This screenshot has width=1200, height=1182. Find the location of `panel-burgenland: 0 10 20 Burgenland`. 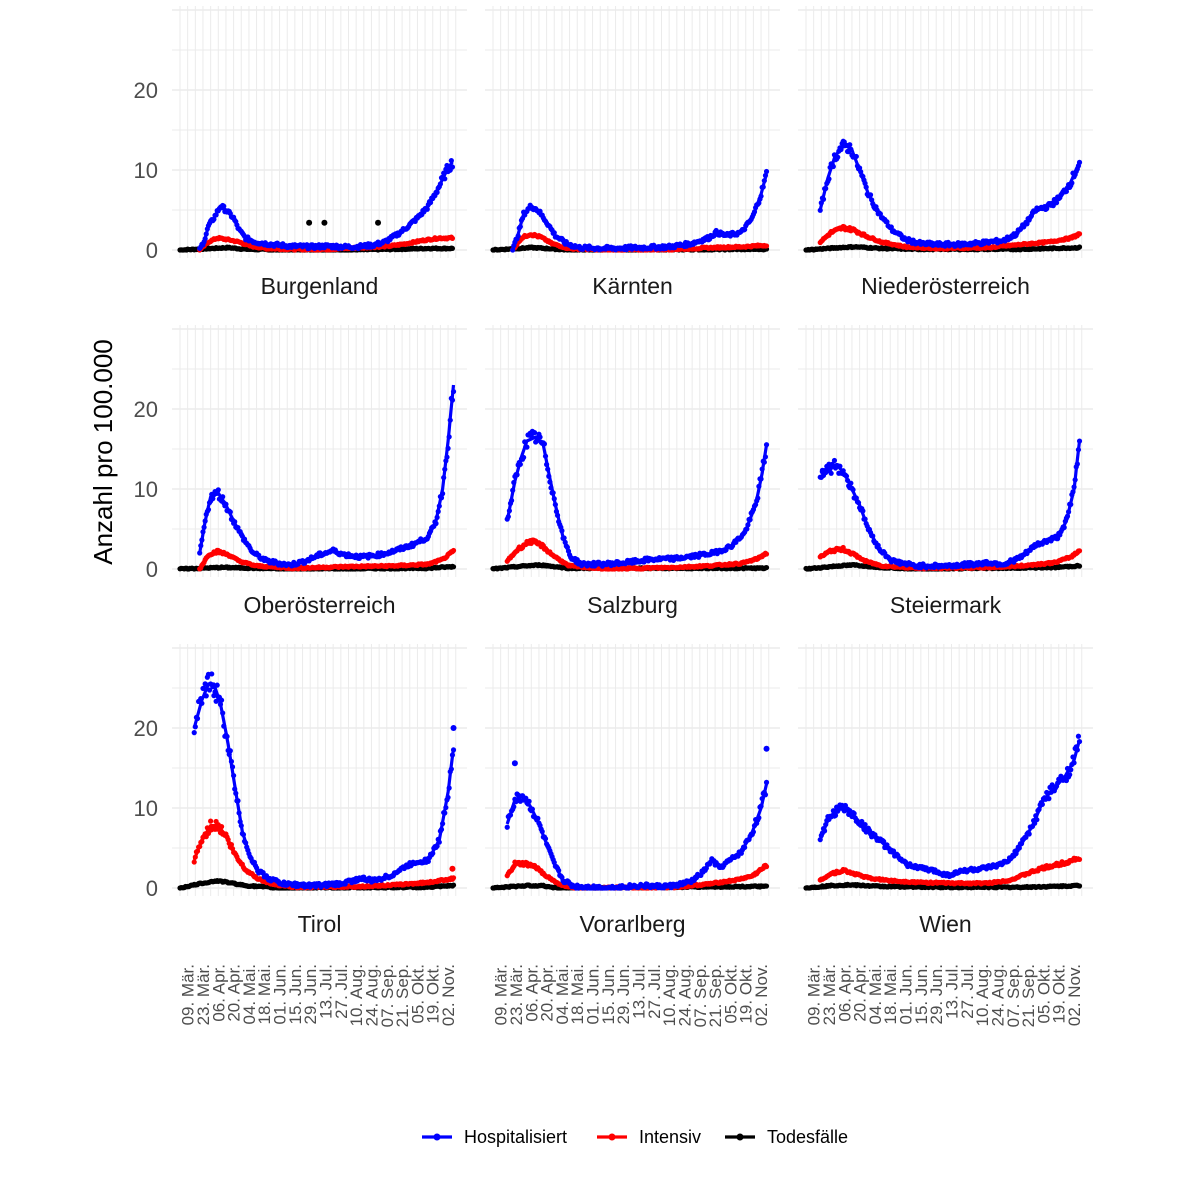

panel-burgenland: 0 10 20 Burgenland is located at coordinates (300, 152).